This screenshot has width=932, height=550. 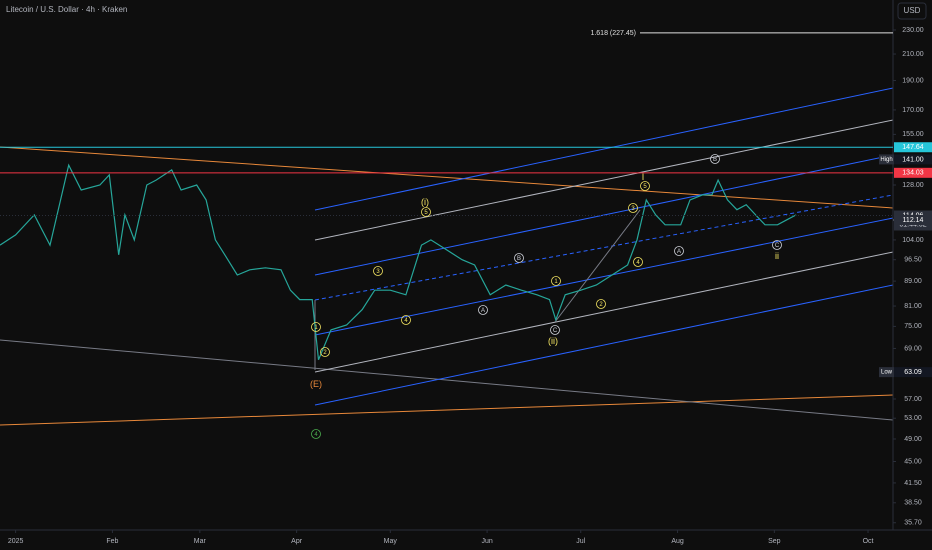 What do you see at coordinates (913, 439) in the screenshot?
I see `y-tick-label: 49.00` at bounding box center [913, 439].